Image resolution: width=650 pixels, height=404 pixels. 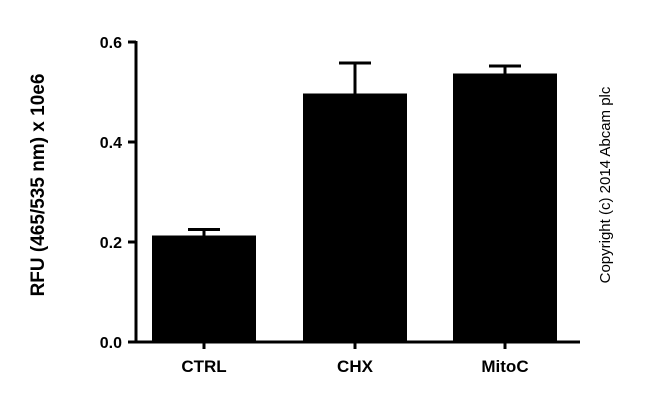 I want to click on x-tick-label-ctrl: CTRL, so click(x=203, y=366).